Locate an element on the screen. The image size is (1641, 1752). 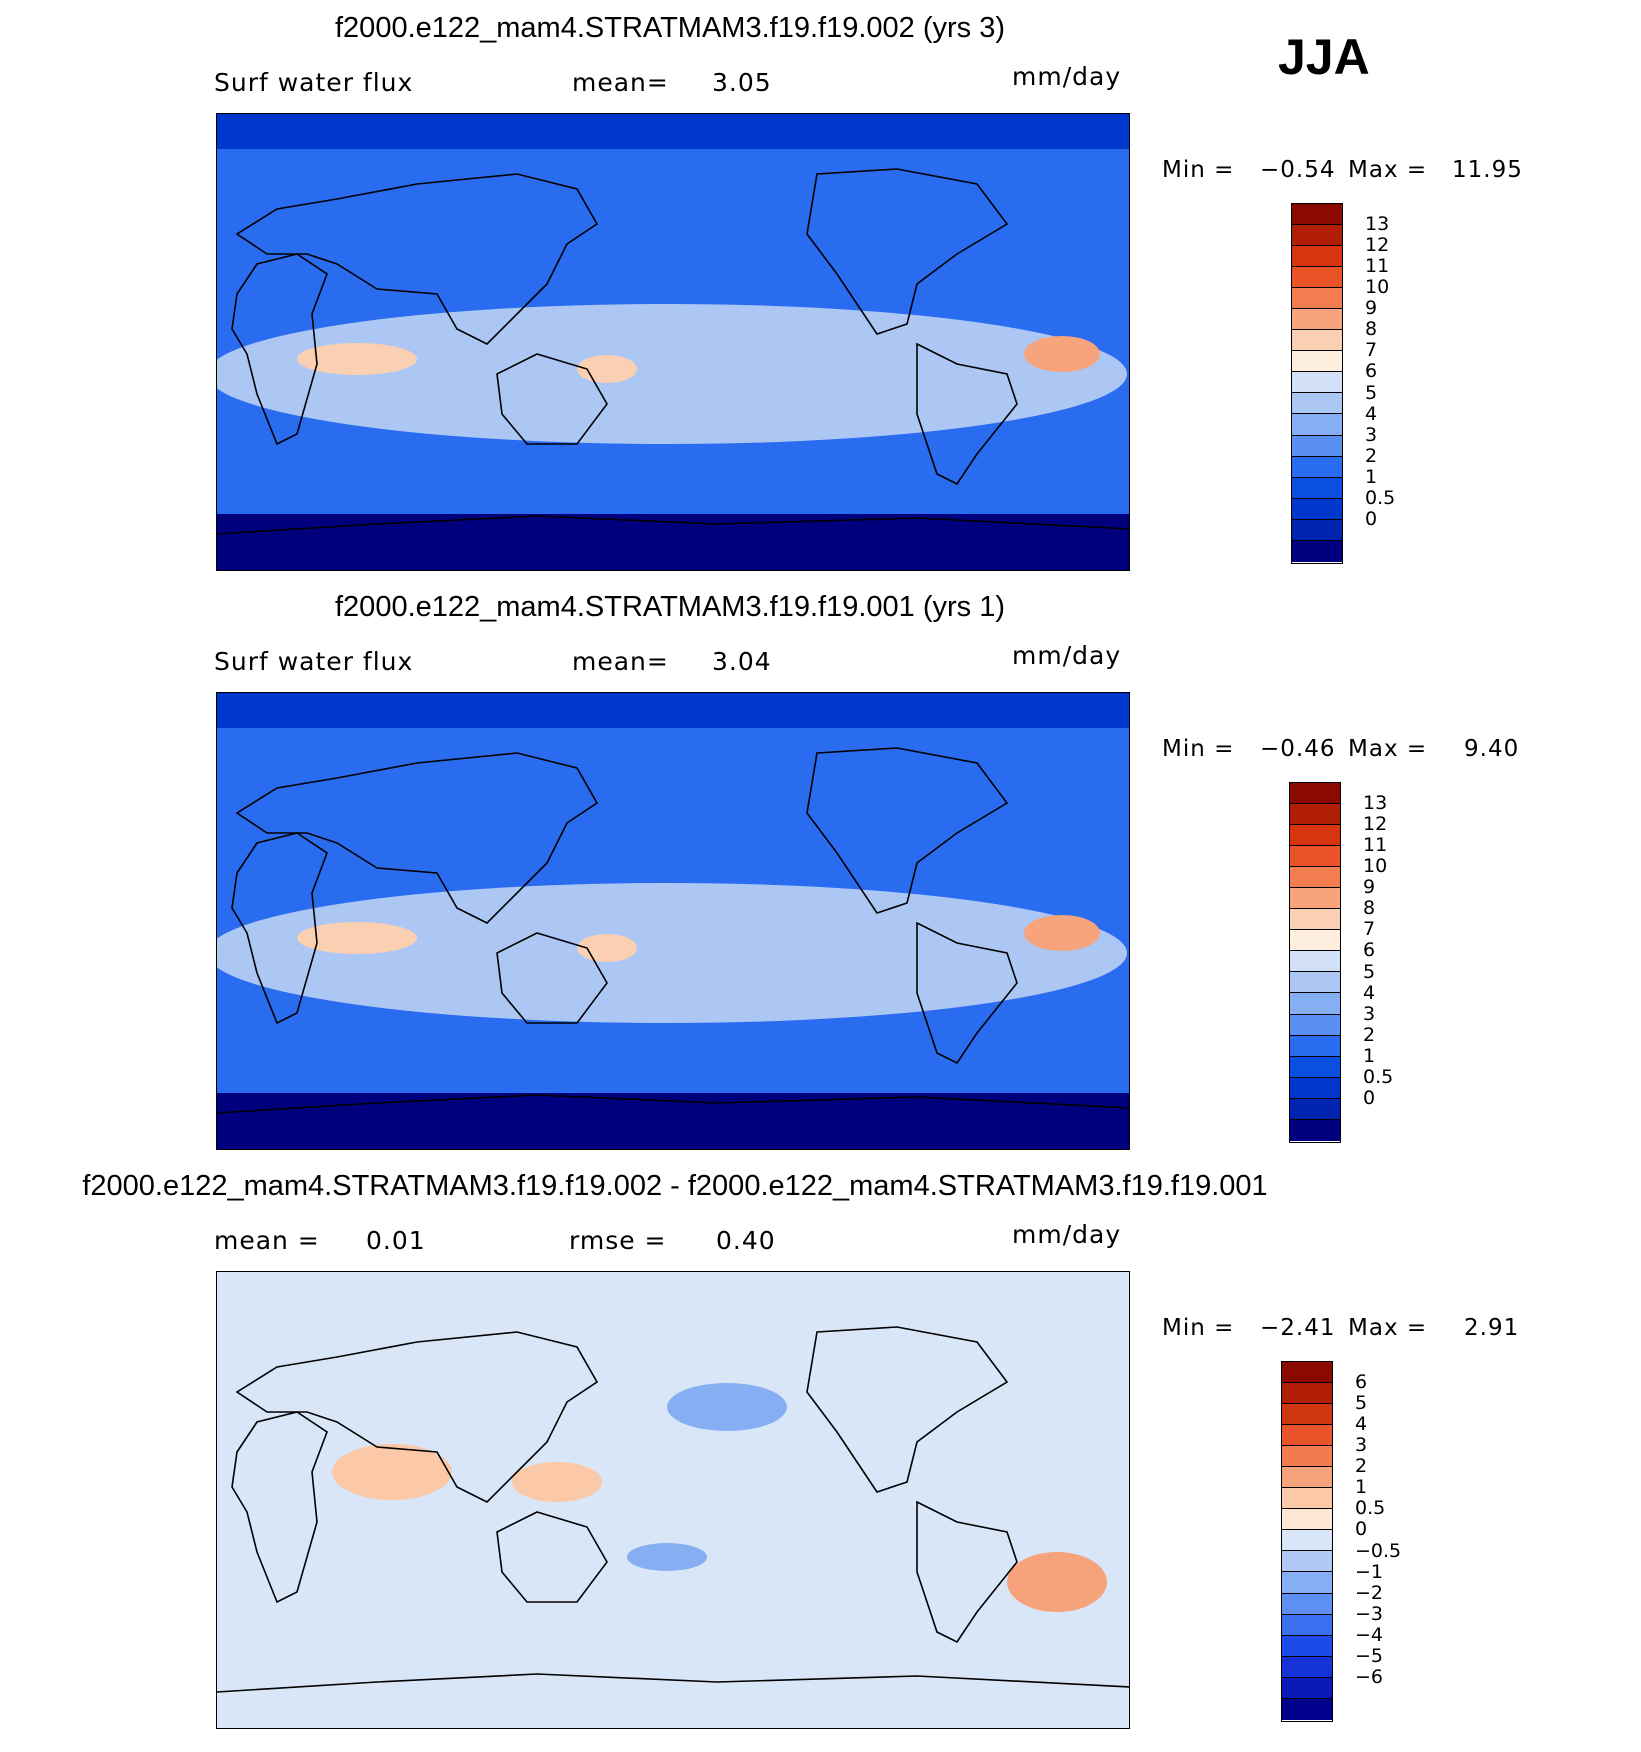
max-value: 9.40 is located at coordinates (1492, 749).